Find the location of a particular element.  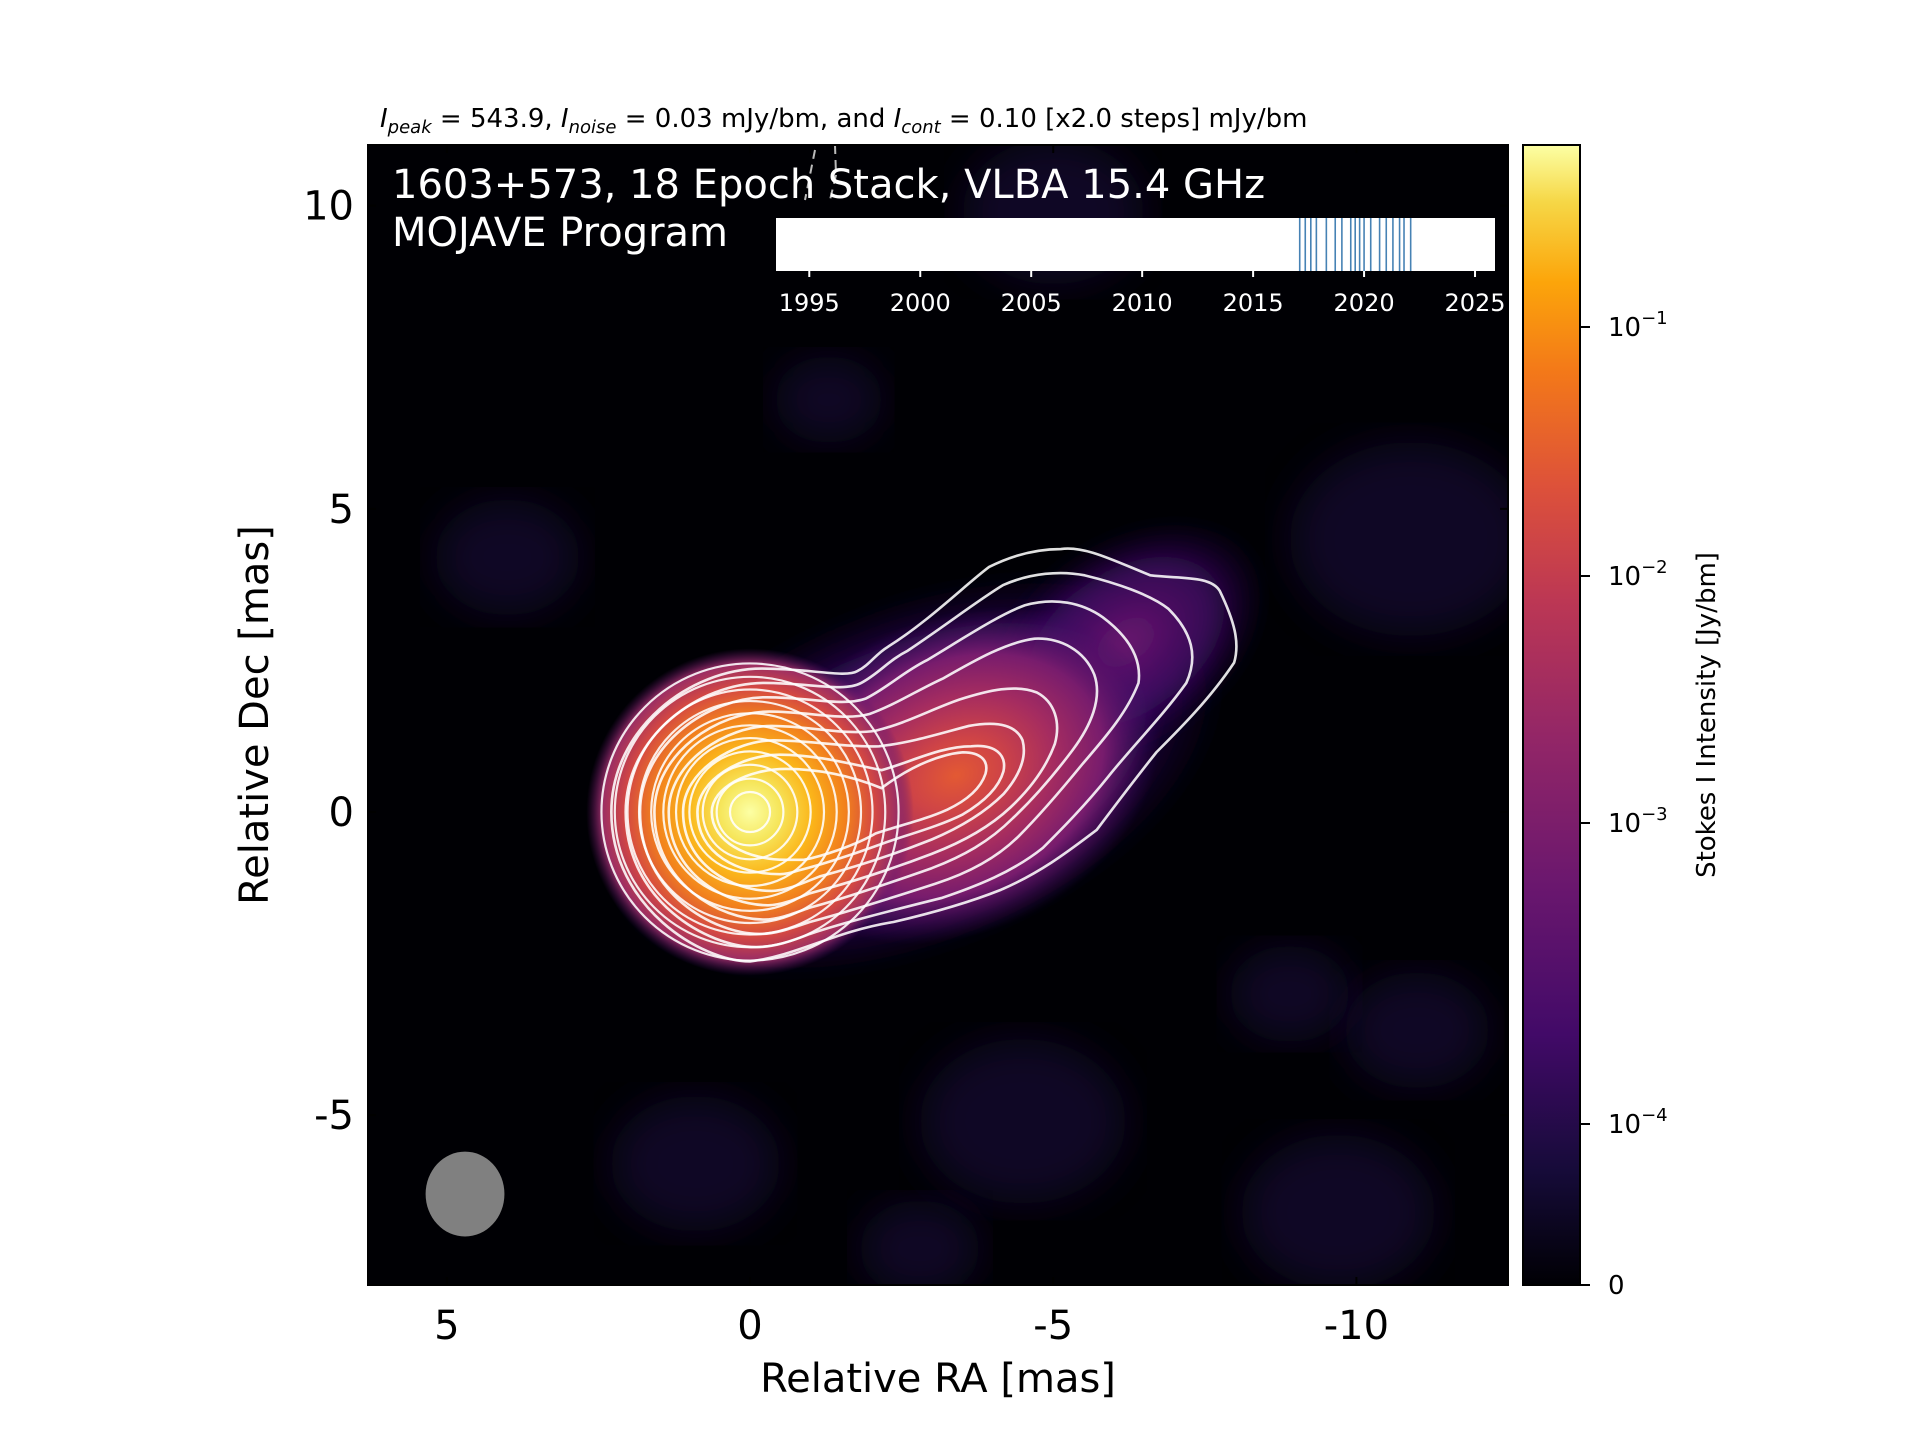

y-tick-label: 10 is located at coordinates (328, 207).